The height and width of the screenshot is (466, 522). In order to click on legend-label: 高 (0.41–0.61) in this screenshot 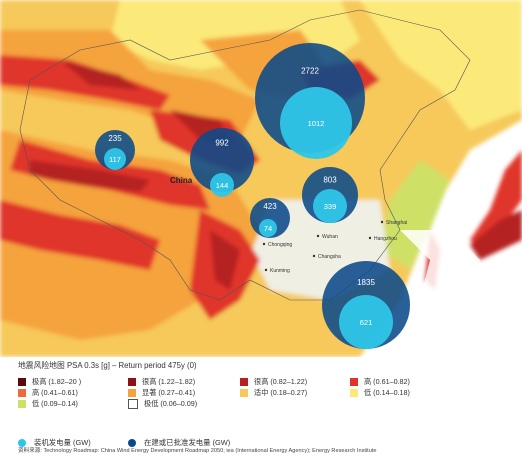, I will do `click(55, 392)`.